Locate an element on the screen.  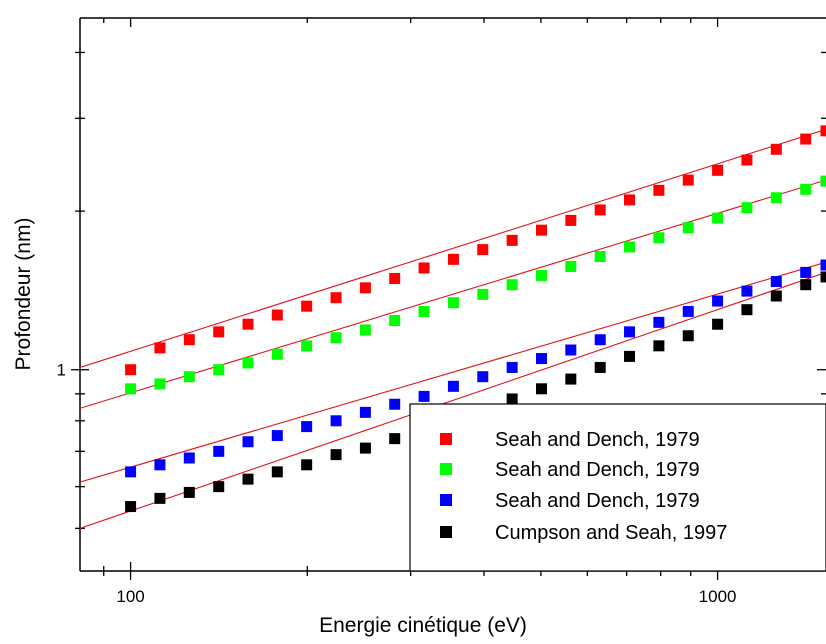
legend-label-seah-dench-red: Seah and Dench, 1979 is located at coordinates (597, 440).